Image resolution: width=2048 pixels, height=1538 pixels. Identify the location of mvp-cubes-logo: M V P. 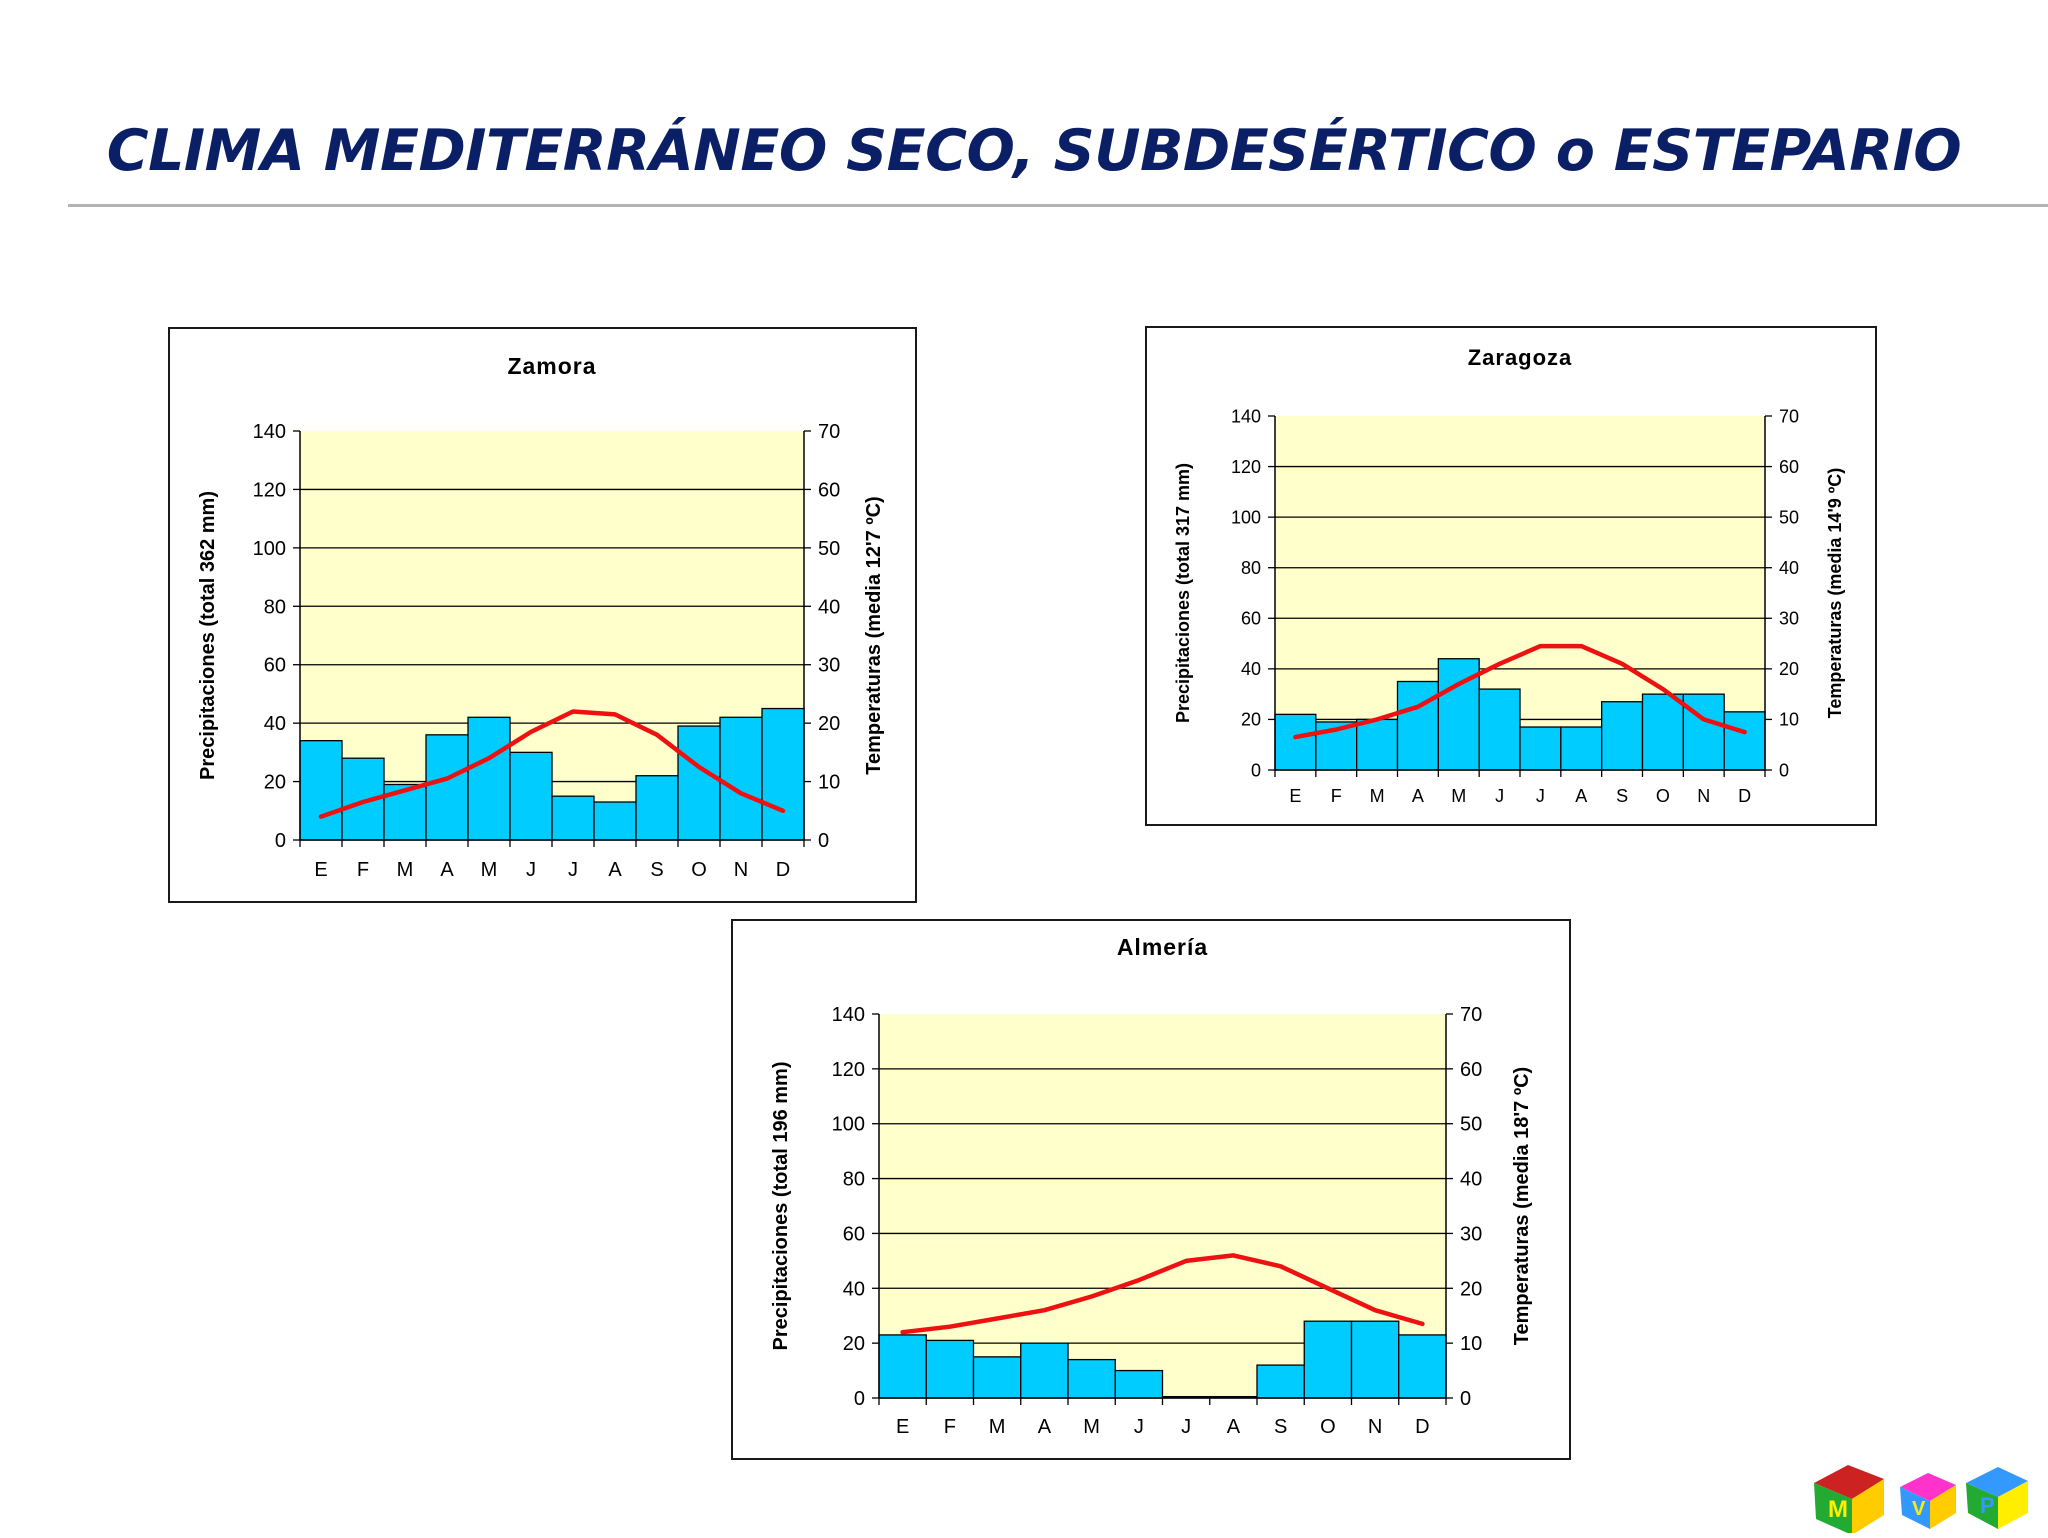
(1922, 1490).